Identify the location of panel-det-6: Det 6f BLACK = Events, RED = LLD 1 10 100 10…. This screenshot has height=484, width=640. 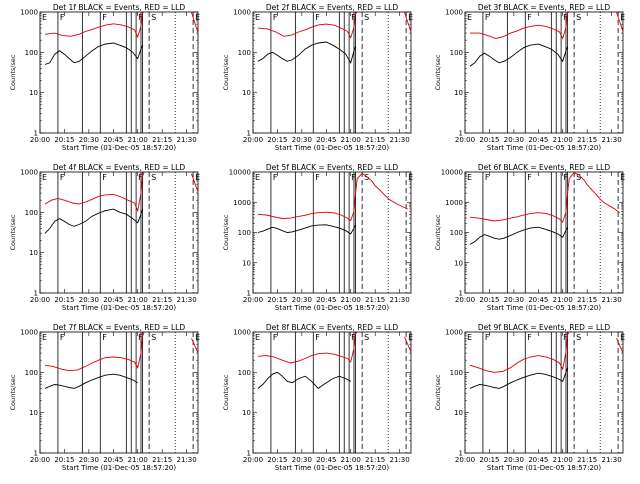
(529, 237).